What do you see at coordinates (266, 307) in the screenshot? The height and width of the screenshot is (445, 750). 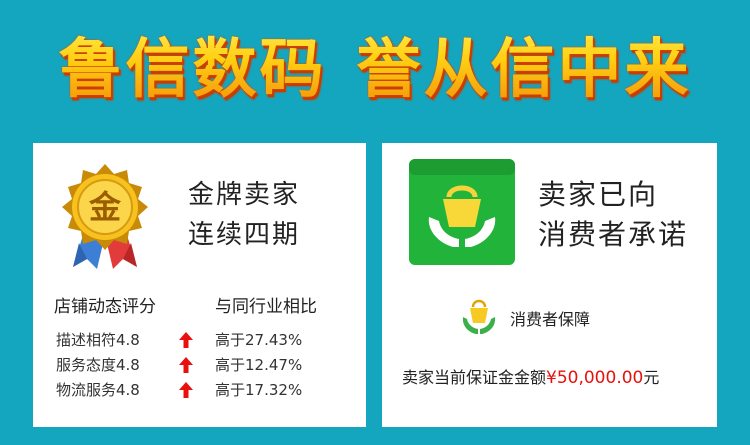 I see `rating-header-right: 与同行业相比` at bounding box center [266, 307].